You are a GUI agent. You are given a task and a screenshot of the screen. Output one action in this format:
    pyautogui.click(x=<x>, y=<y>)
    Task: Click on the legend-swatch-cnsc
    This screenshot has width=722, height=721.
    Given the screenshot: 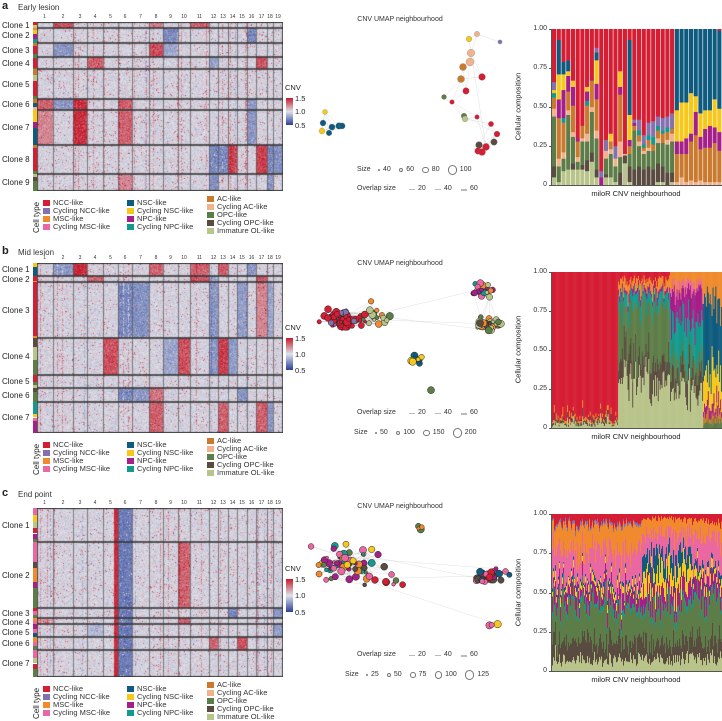 What is the action you would take?
    pyautogui.click(x=130, y=211)
    